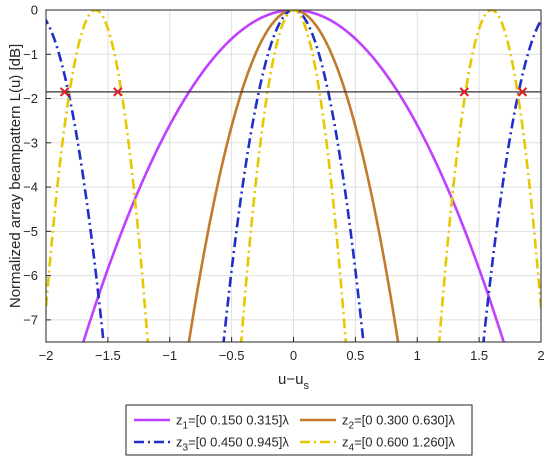  What do you see at coordinates (15, 176) in the screenshot?
I see `y-axis-label: Normalized array beampattern L(u) [dB]` at bounding box center [15, 176].